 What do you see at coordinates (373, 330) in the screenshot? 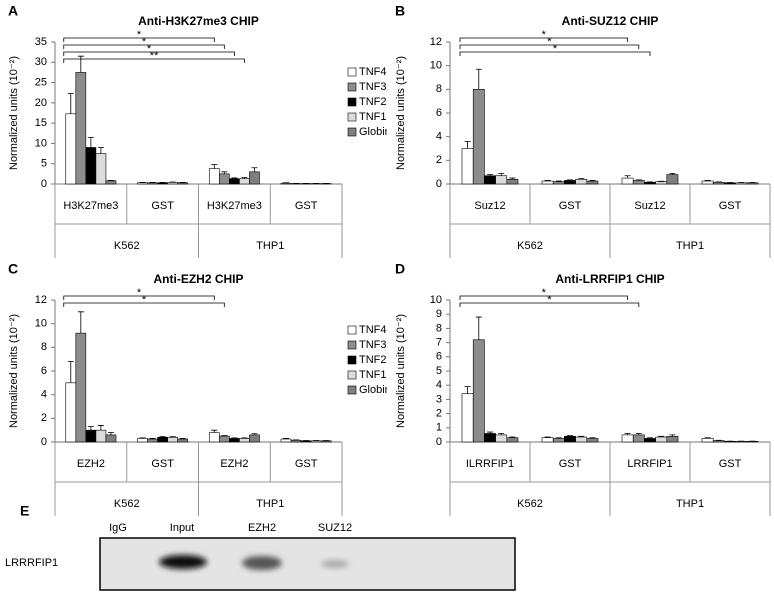
I see `legend-label: TNF4` at bounding box center [373, 330].